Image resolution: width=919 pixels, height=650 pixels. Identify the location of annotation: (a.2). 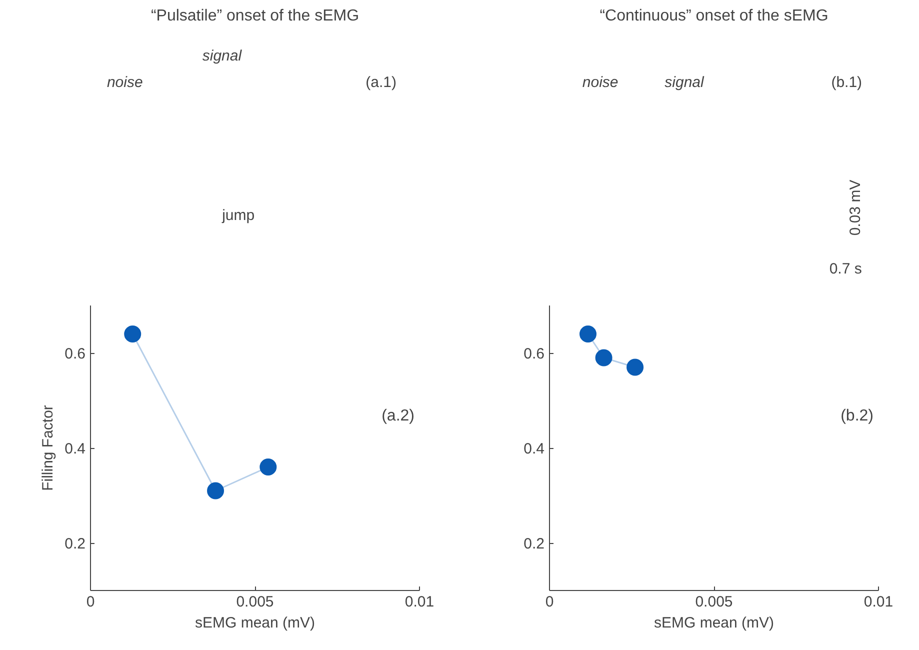
(398, 415).